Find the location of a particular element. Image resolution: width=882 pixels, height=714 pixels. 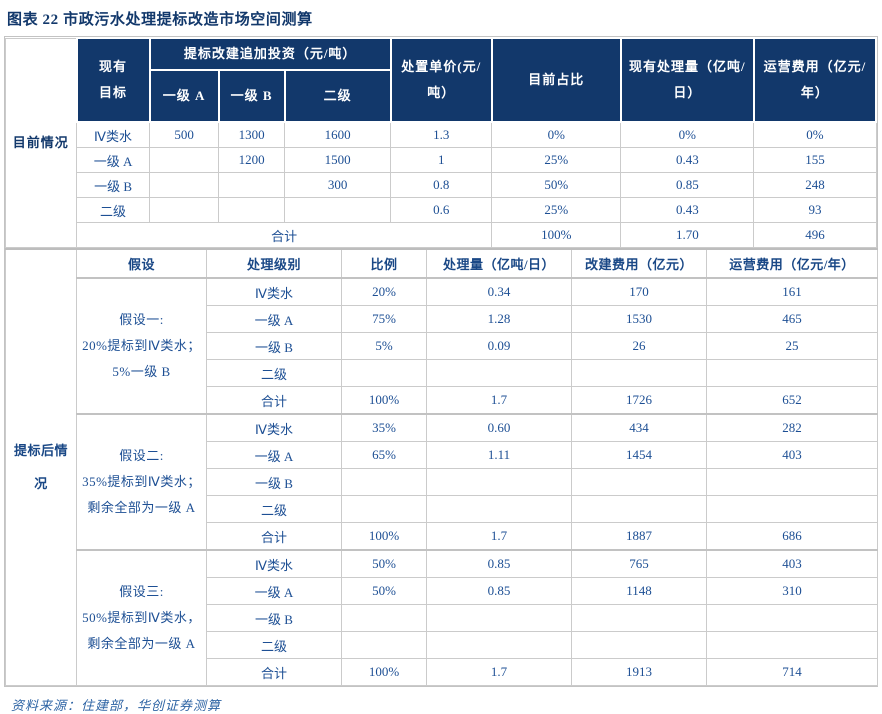

data-source-note: 资料来源：住建部，华创证券测算 is located at coordinates (116, 705).